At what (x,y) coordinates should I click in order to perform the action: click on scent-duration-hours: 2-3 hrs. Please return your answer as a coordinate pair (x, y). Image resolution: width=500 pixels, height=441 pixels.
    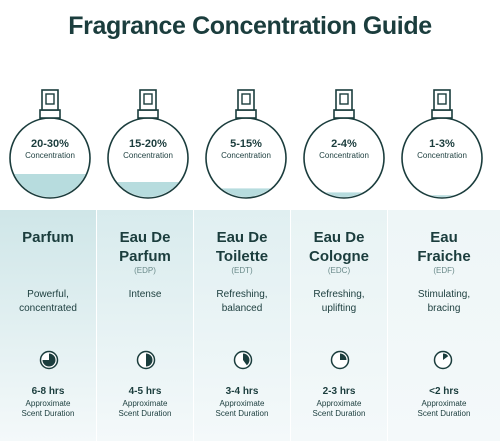
    Looking at the image, I should click on (339, 391).